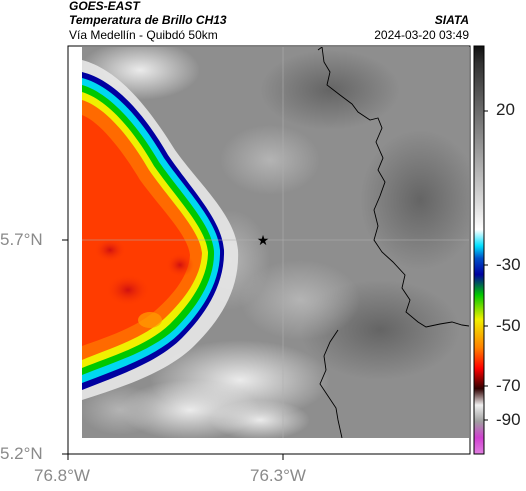 The height and width of the screenshot is (491, 526). Describe the element at coordinates (21, 453) in the screenshot. I see `y-tick-label: 5.2°N` at that location.